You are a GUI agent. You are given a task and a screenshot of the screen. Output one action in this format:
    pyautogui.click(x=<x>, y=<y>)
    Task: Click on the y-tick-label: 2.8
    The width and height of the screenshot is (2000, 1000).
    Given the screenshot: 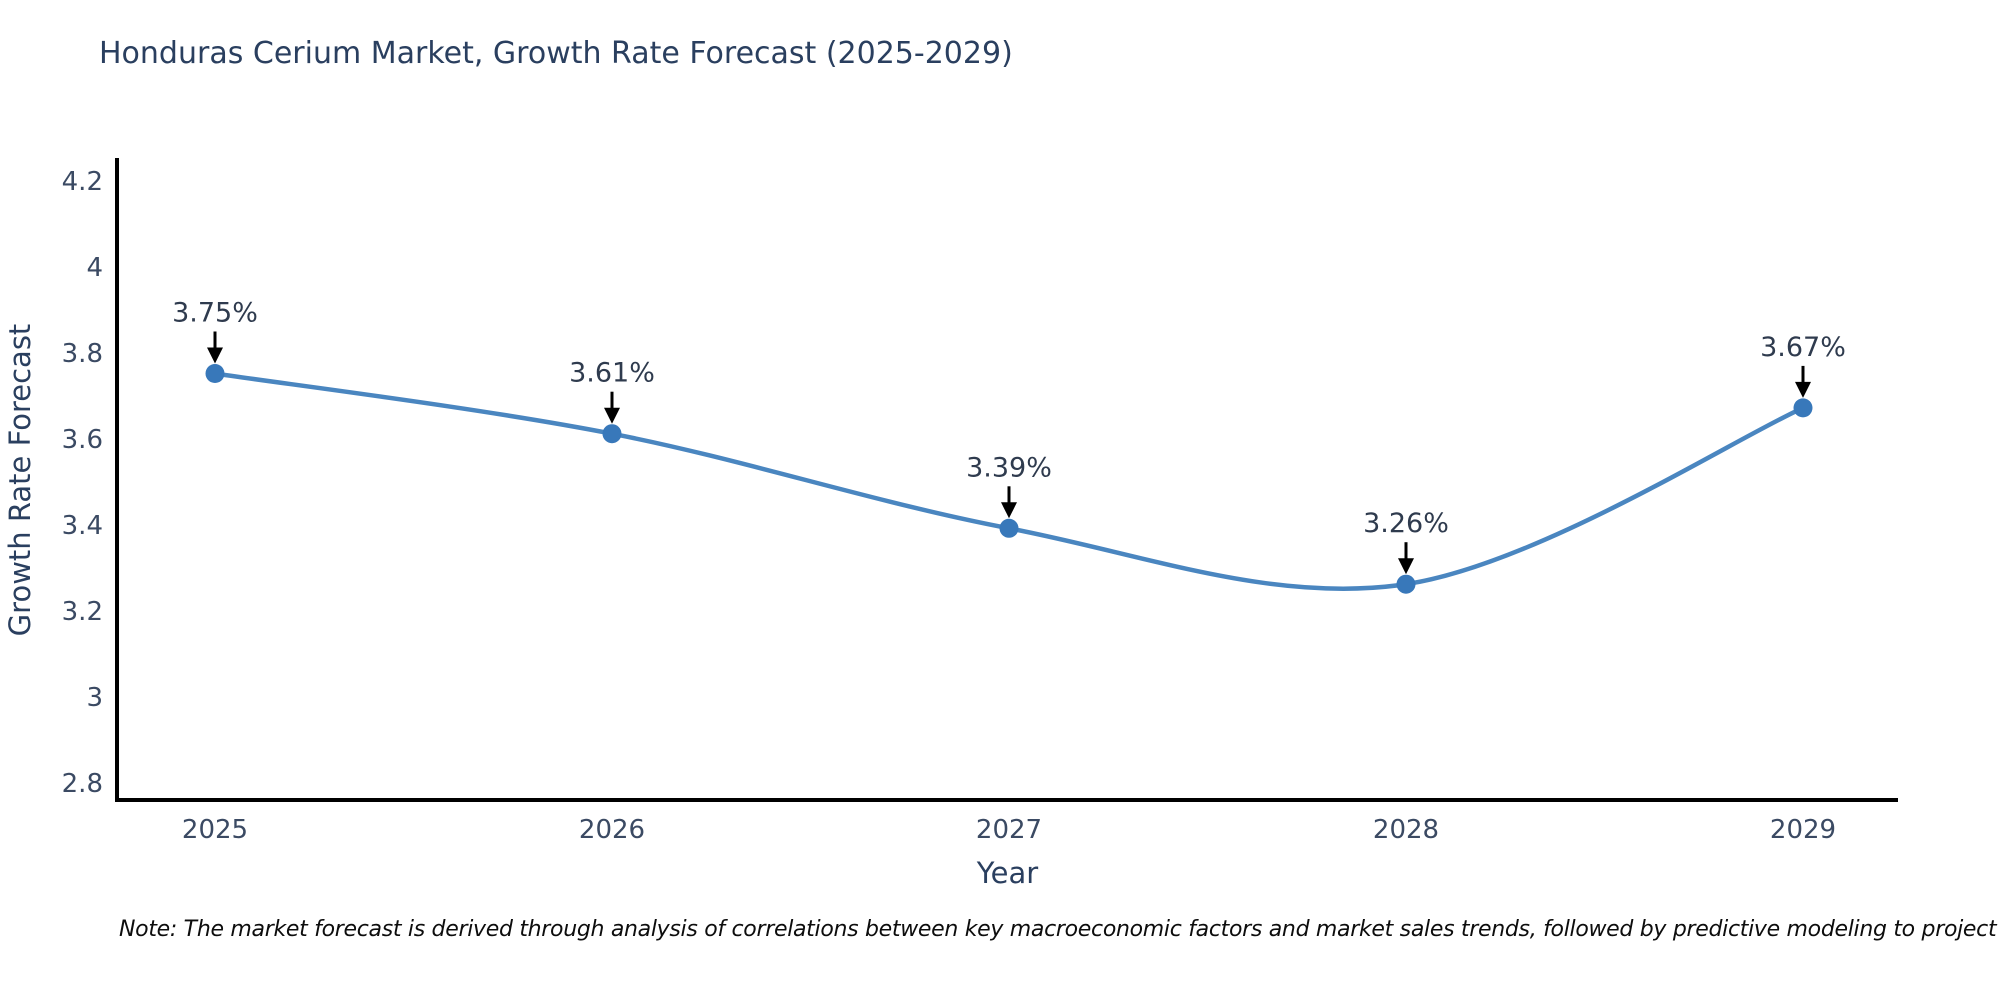 What is the action you would take?
    pyautogui.click(x=82, y=784)
    